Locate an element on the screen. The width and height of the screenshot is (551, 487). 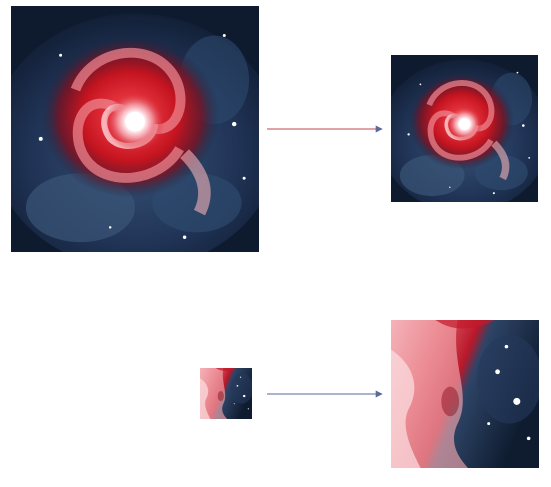
downsampled-galaxy-image is located at coordinates (464, 128).